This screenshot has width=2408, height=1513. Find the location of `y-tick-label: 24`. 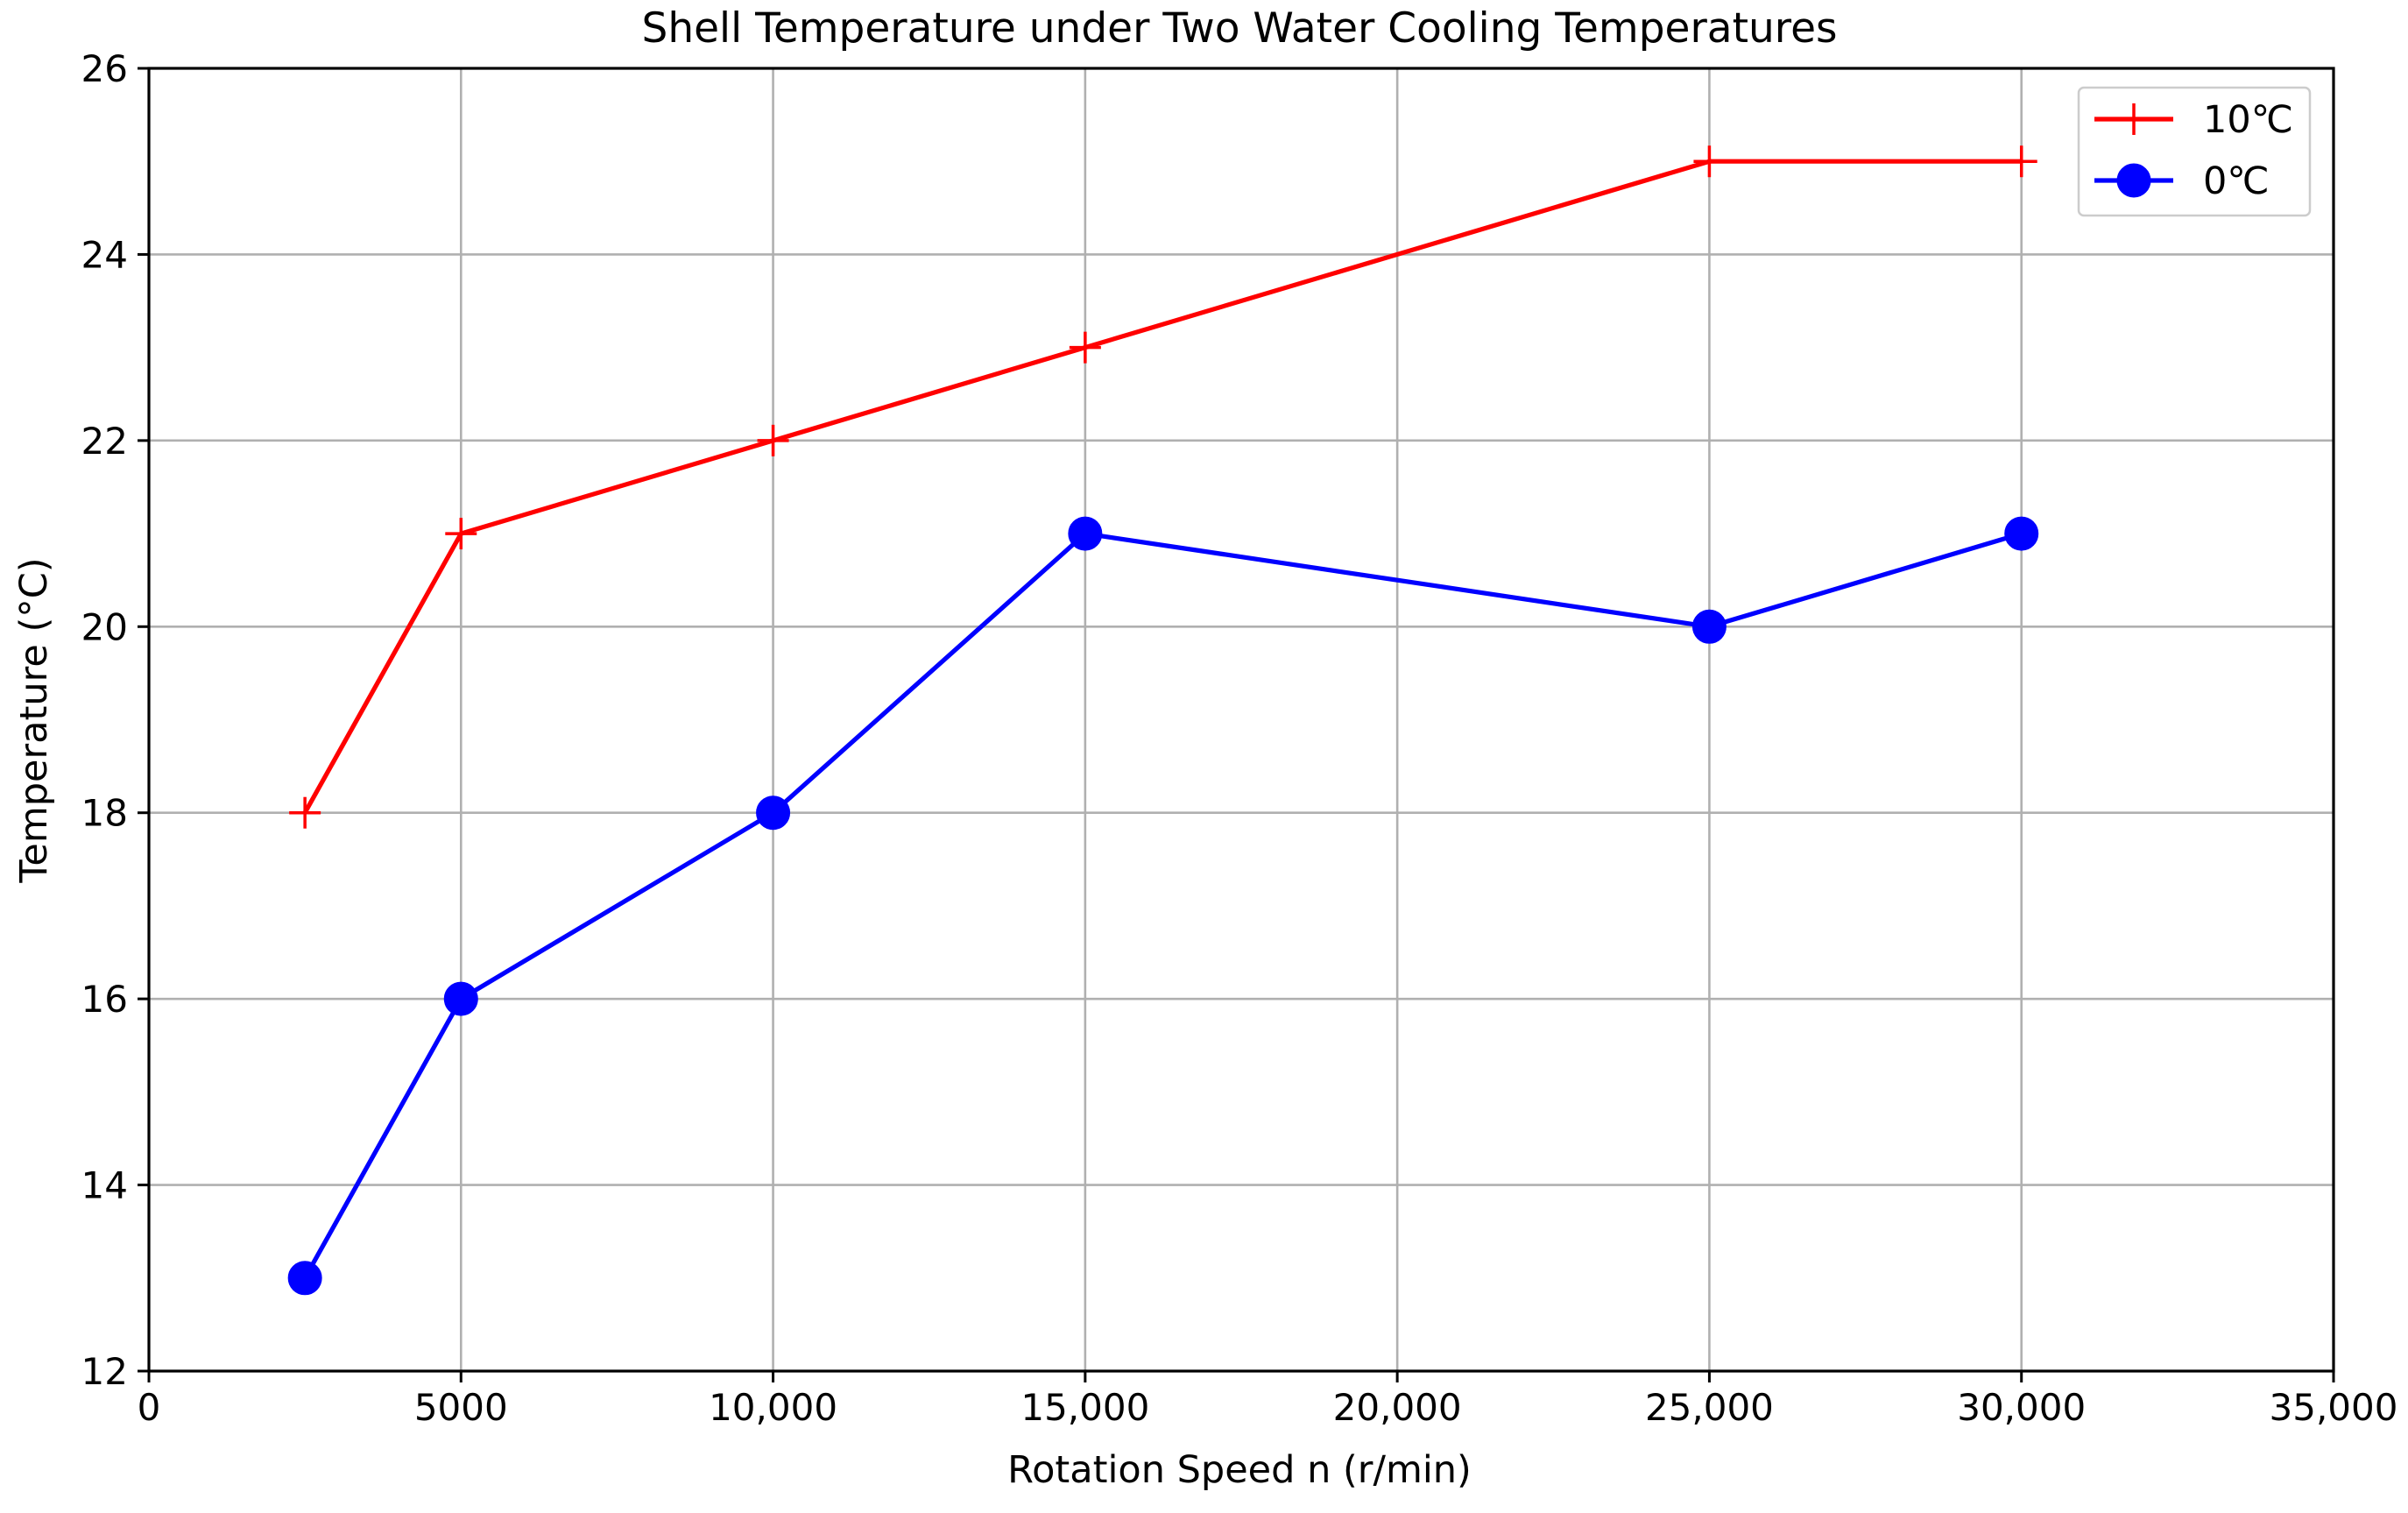

y-tick-label: 24 is located at coordinates (104, 255).